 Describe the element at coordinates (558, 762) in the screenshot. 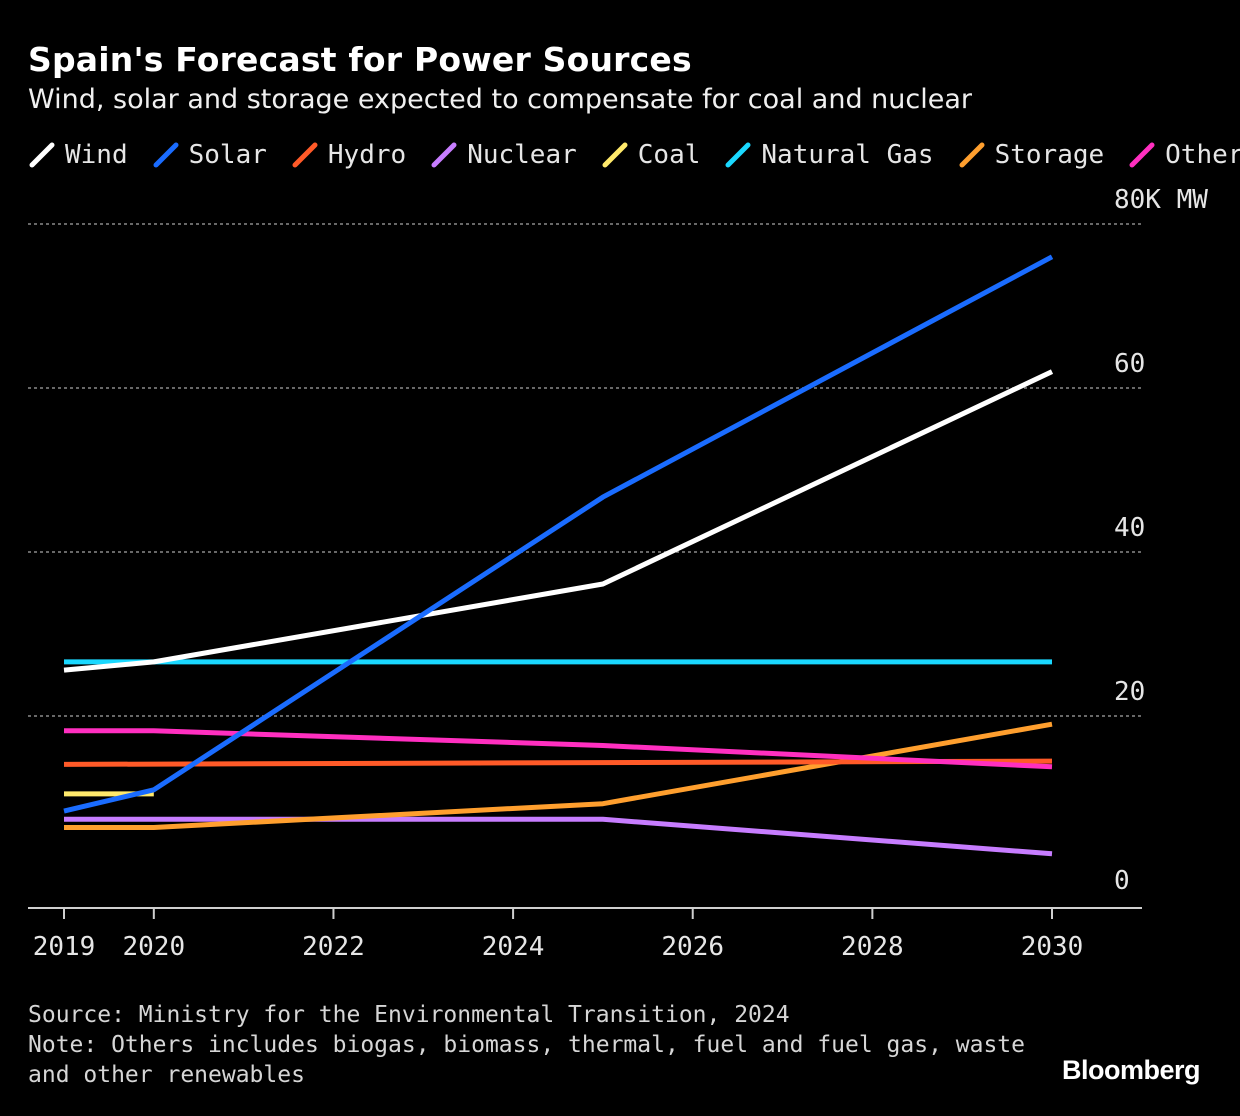

I see `series-line-hydro` at that location.